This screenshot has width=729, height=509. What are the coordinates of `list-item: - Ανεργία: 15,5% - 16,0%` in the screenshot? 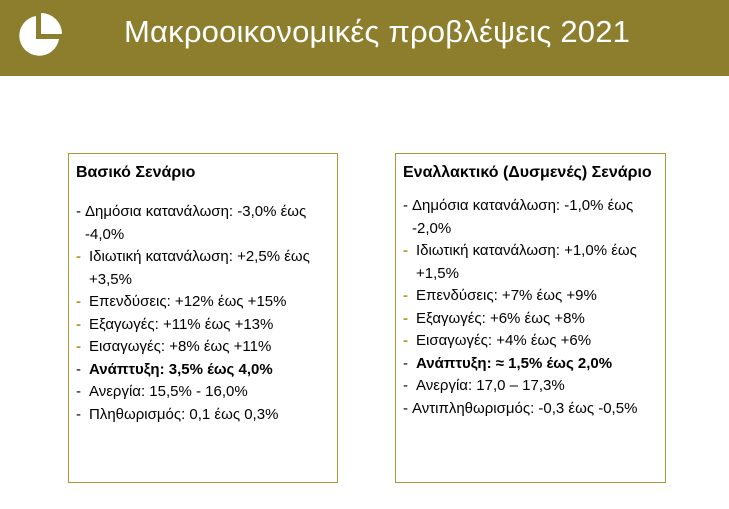 It's located at (162, 391).